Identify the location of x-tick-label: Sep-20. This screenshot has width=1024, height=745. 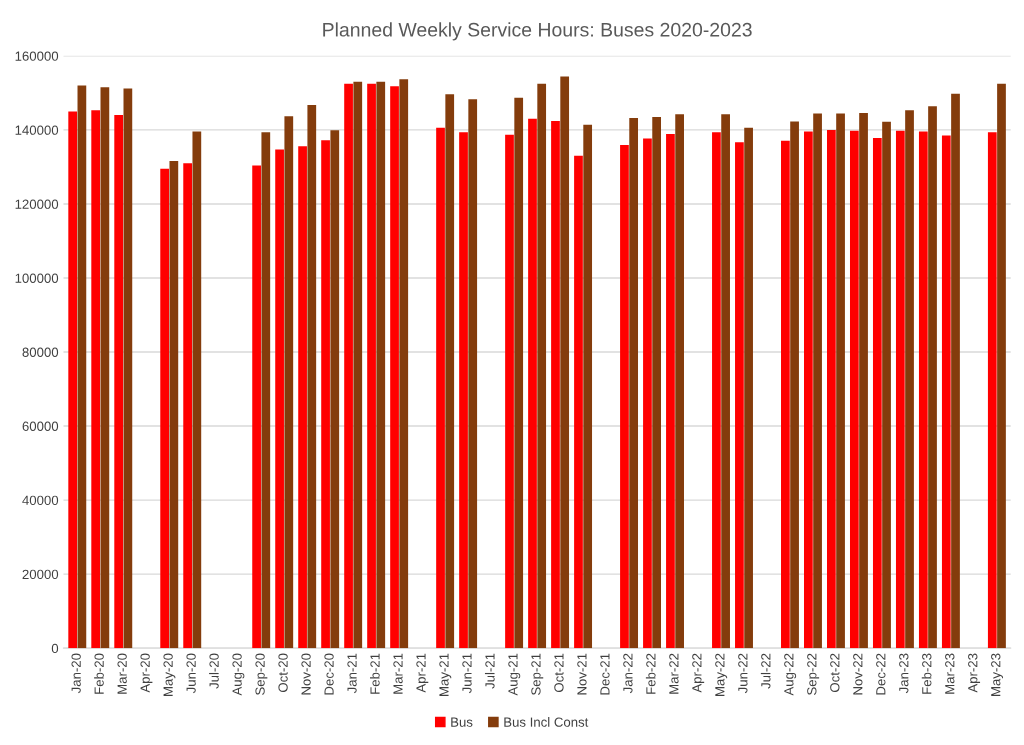
(261, 674).